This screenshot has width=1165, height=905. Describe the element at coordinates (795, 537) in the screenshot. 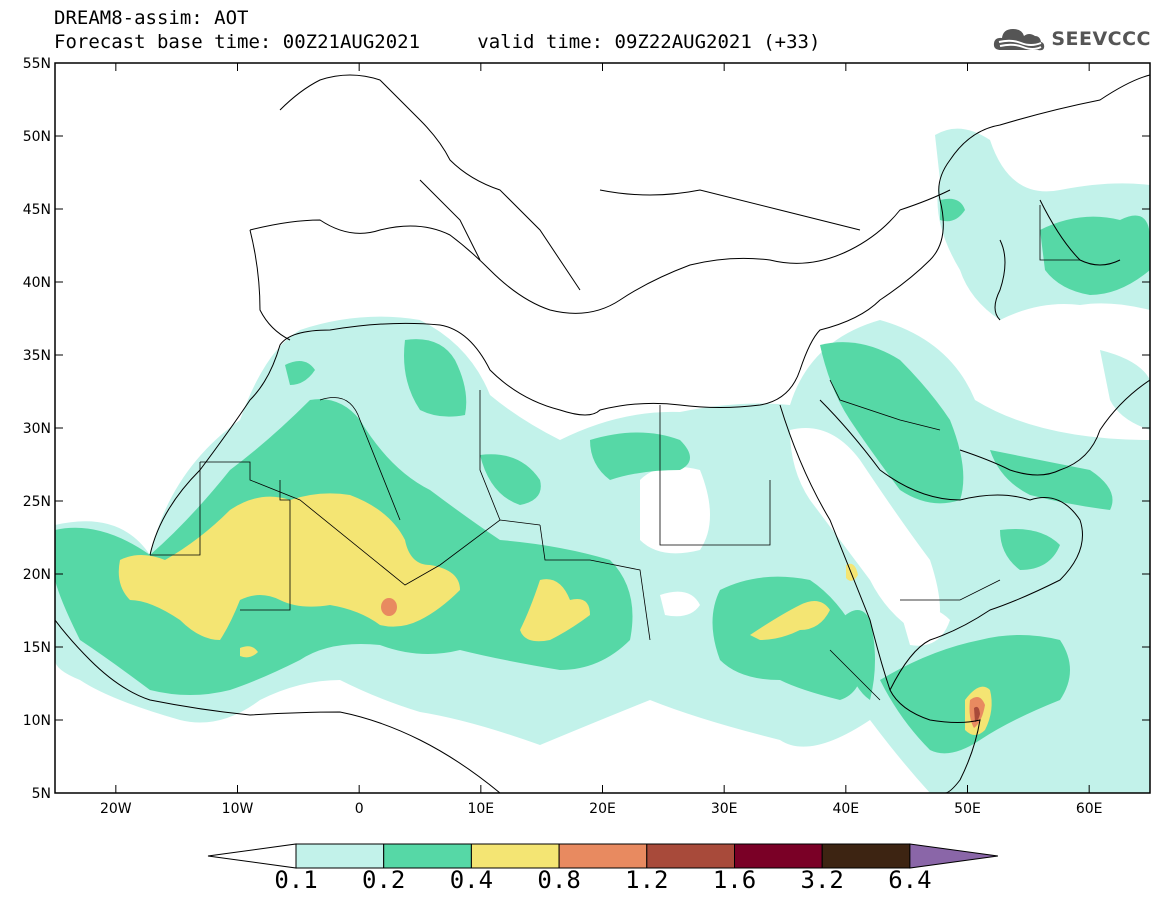

I see `aot-gaps` at that location.